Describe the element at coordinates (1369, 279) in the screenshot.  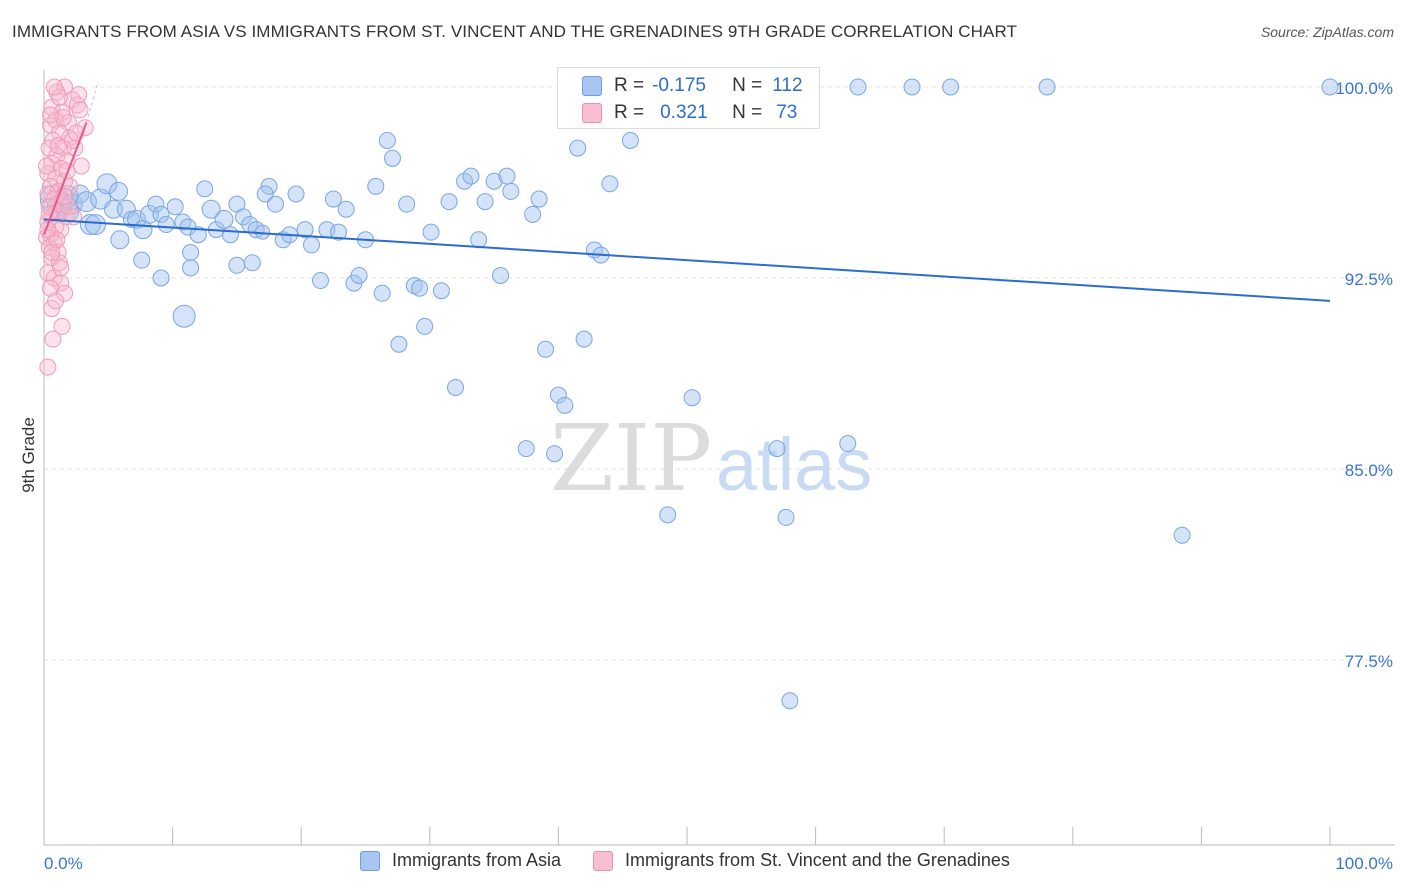
I see `y-tick-label: 92.5%` at that location.